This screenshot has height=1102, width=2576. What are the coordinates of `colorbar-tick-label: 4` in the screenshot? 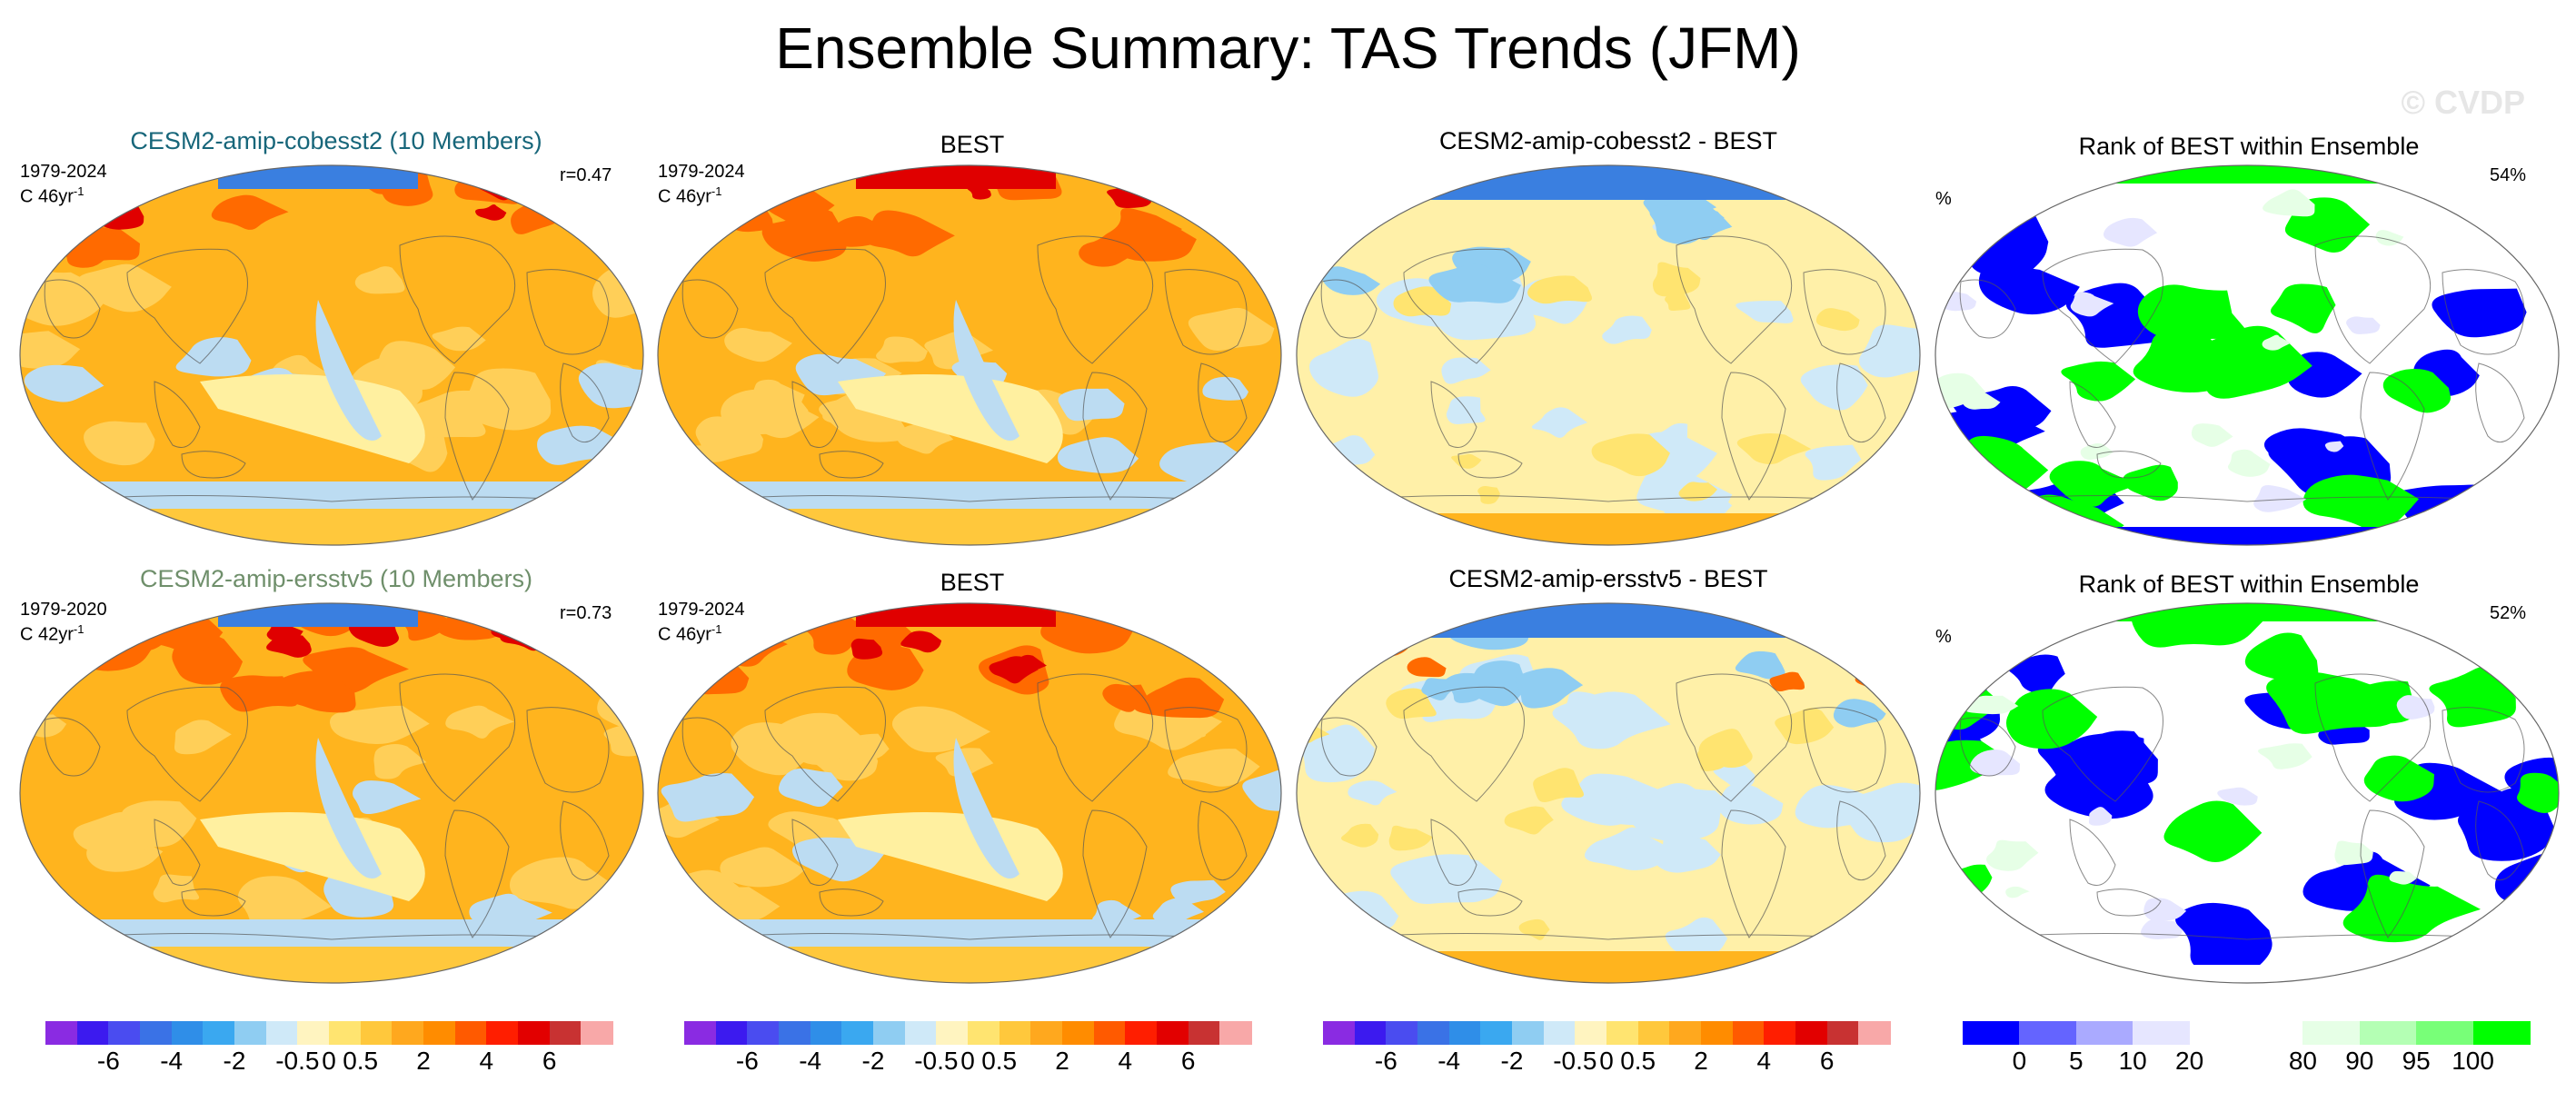 It's located at (1764, 1061).